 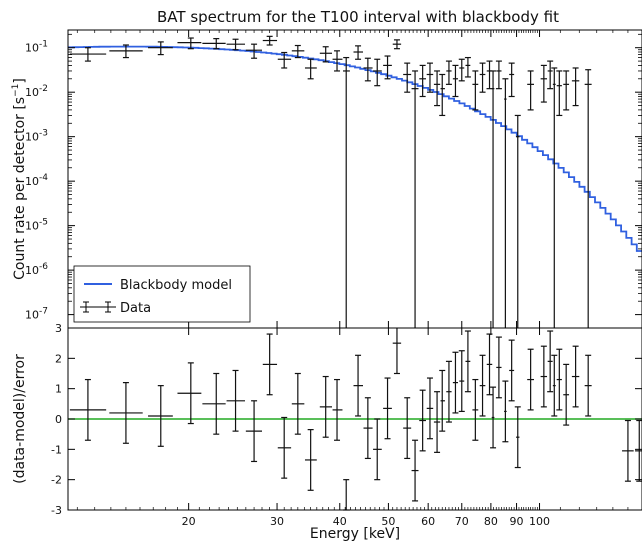 I want to click on top-ytick-label-0: 10⁻⁷, so click(x=36, y=314).